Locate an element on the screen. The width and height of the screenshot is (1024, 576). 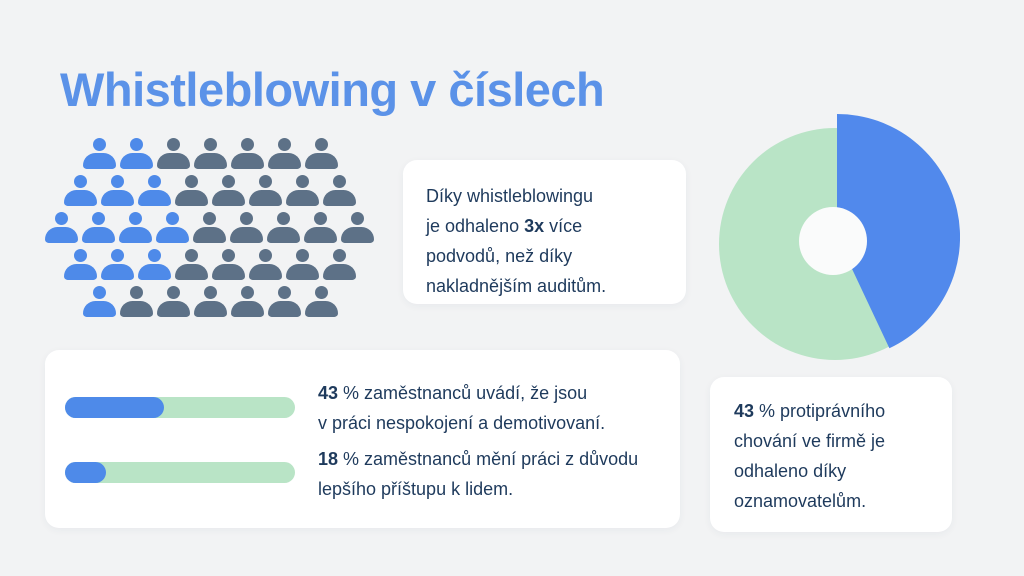
donut-chart is located at coordinates (835, 238).